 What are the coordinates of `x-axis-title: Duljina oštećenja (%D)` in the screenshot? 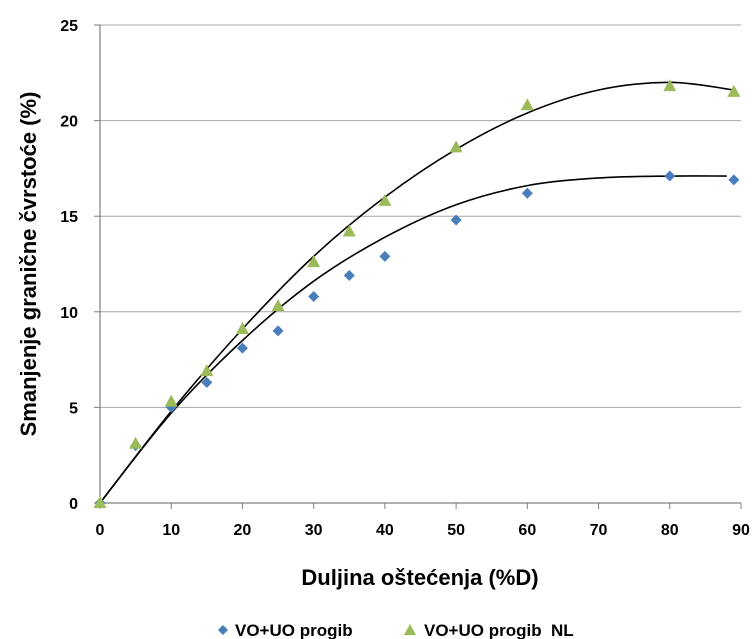 It's located at (419, 577).